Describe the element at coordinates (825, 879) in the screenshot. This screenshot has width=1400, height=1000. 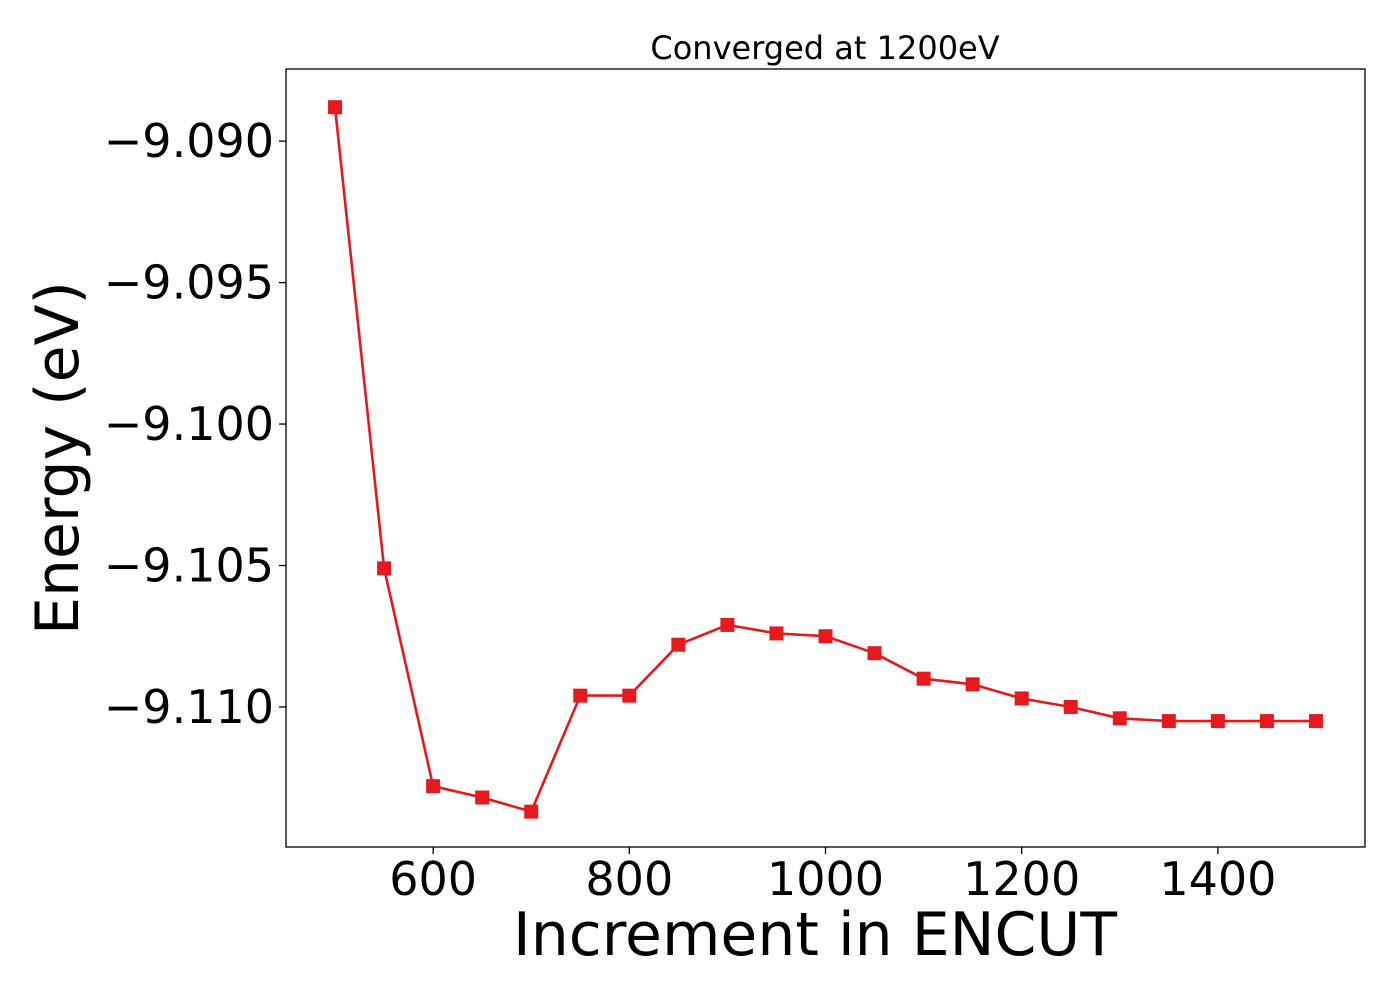
I see `x-tick-label: 1000` at that location.